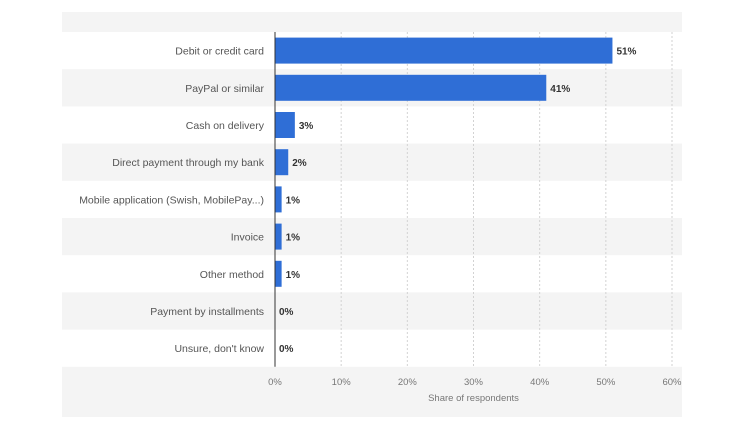  Describe the element at coordinates (626, 52) in the screenshot. I see `value-label: 51%` at that location.